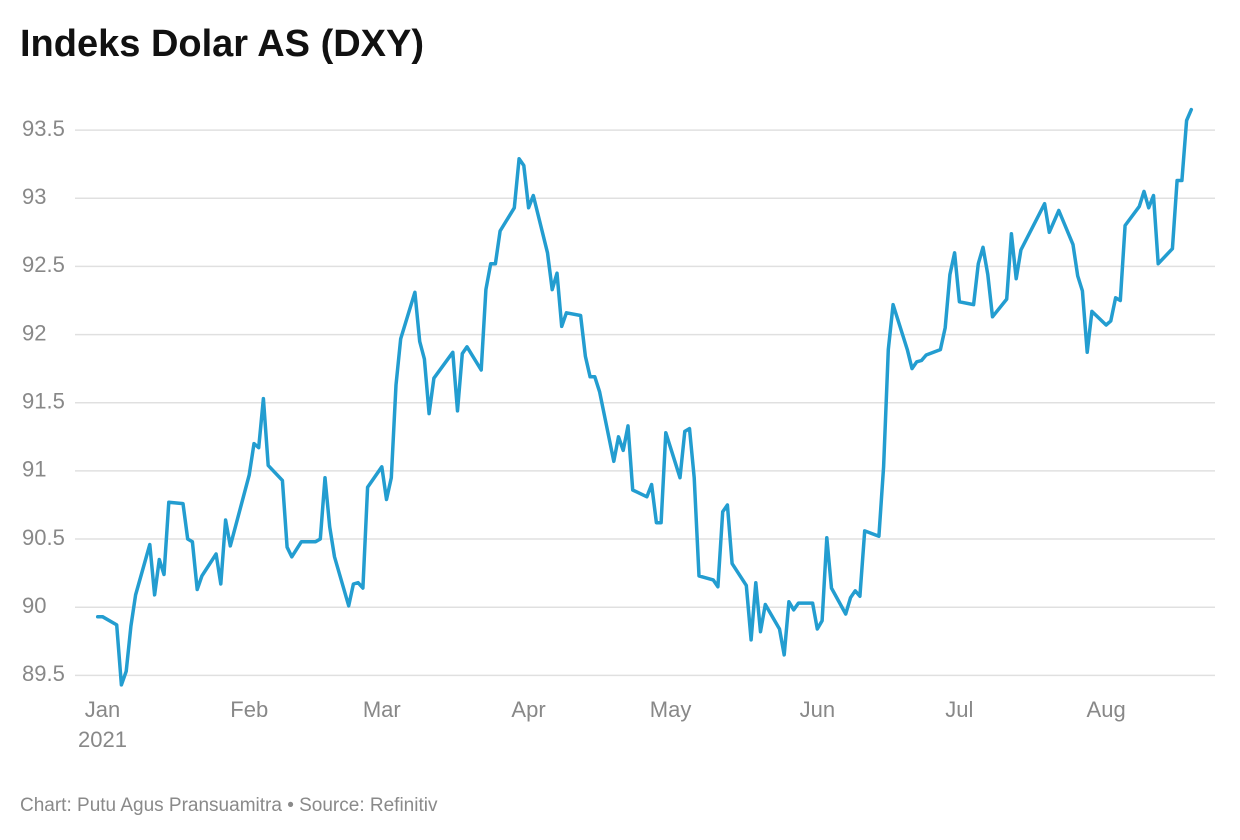 Image resolution: width=1240 pixels, height=840 pixels. I want to click on y-tick-label: 91, so click(34, 469).